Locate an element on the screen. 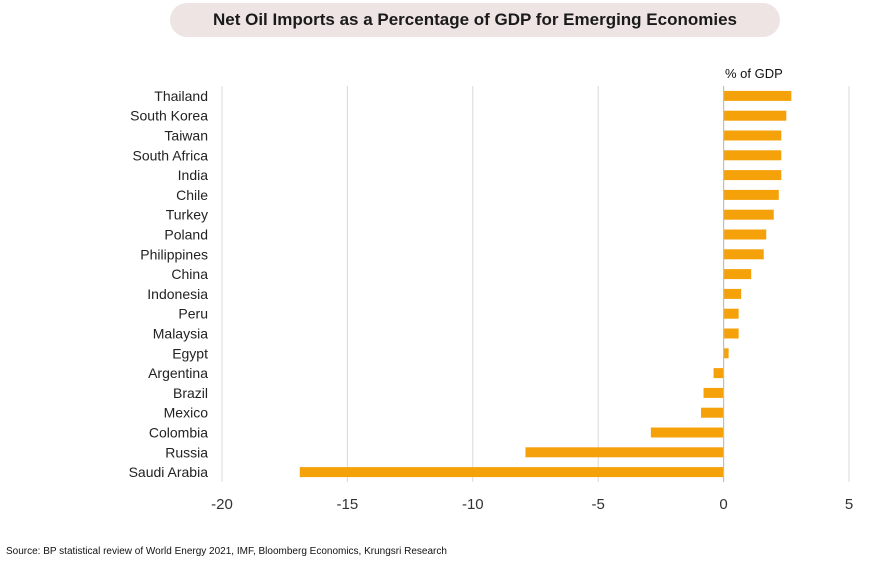  bar-mexico is located at coordinates (712, 412).